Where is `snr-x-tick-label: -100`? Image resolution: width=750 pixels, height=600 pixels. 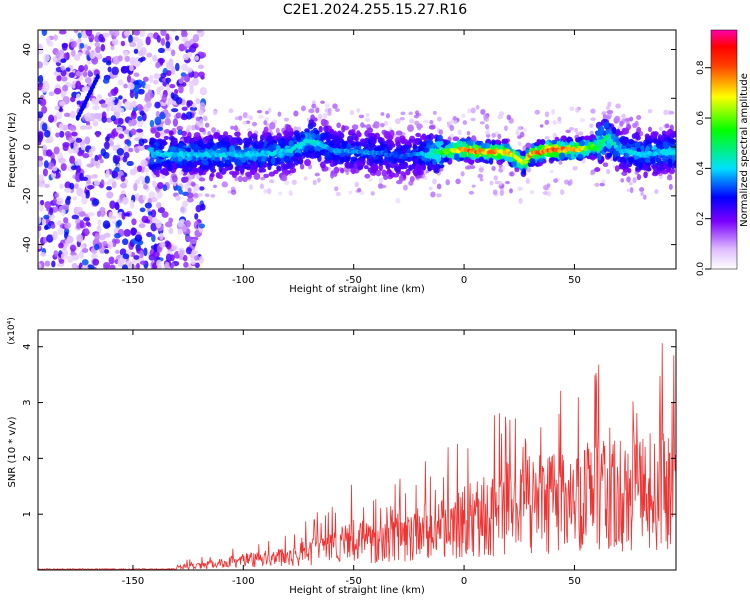
snr-x-tick-label: -100 is located at coordinates (243, 581).